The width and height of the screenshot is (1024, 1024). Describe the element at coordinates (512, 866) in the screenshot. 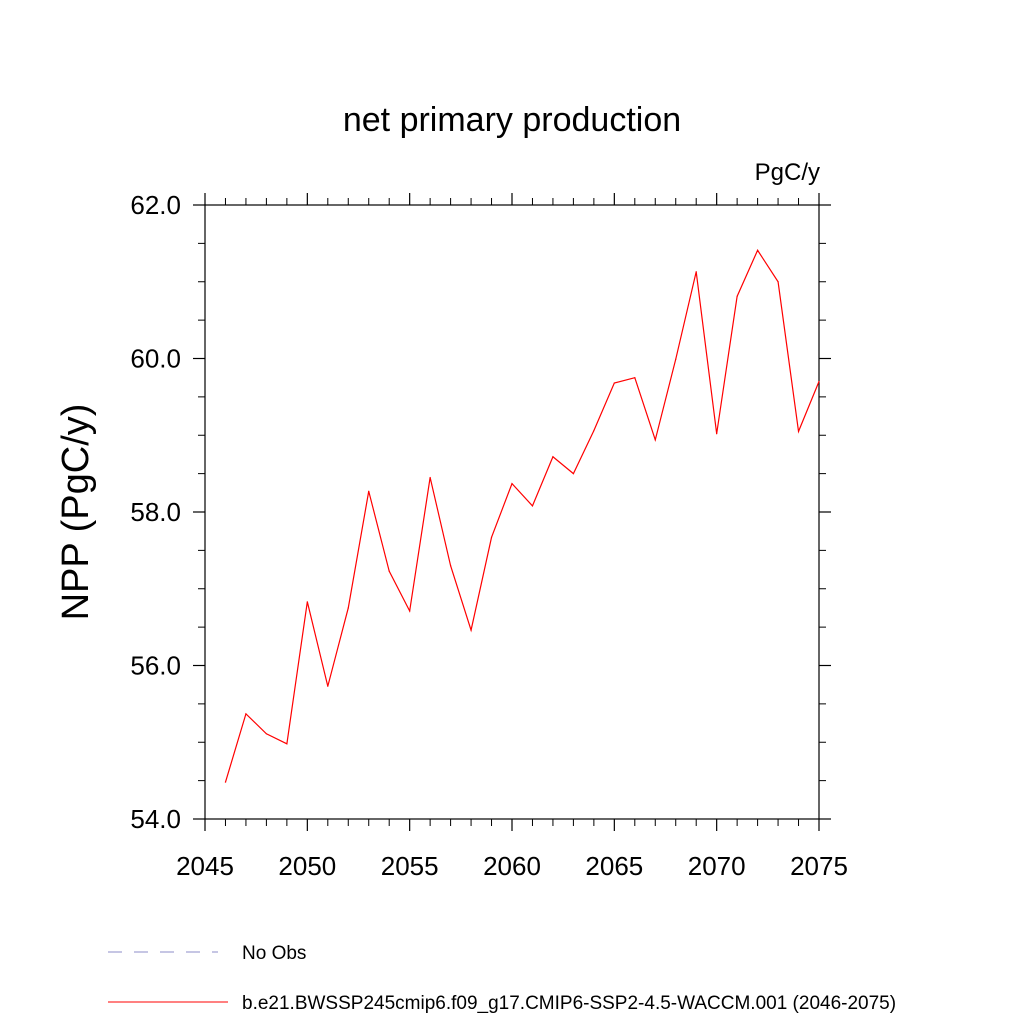

I see `x-tick-label: 2060` at that location.